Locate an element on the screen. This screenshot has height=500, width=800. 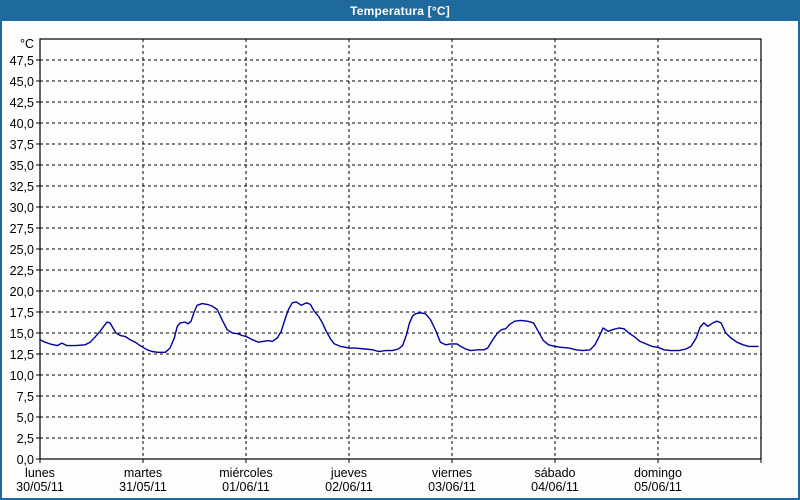
x-day-label: viernes is located at coordinates (452, 473).